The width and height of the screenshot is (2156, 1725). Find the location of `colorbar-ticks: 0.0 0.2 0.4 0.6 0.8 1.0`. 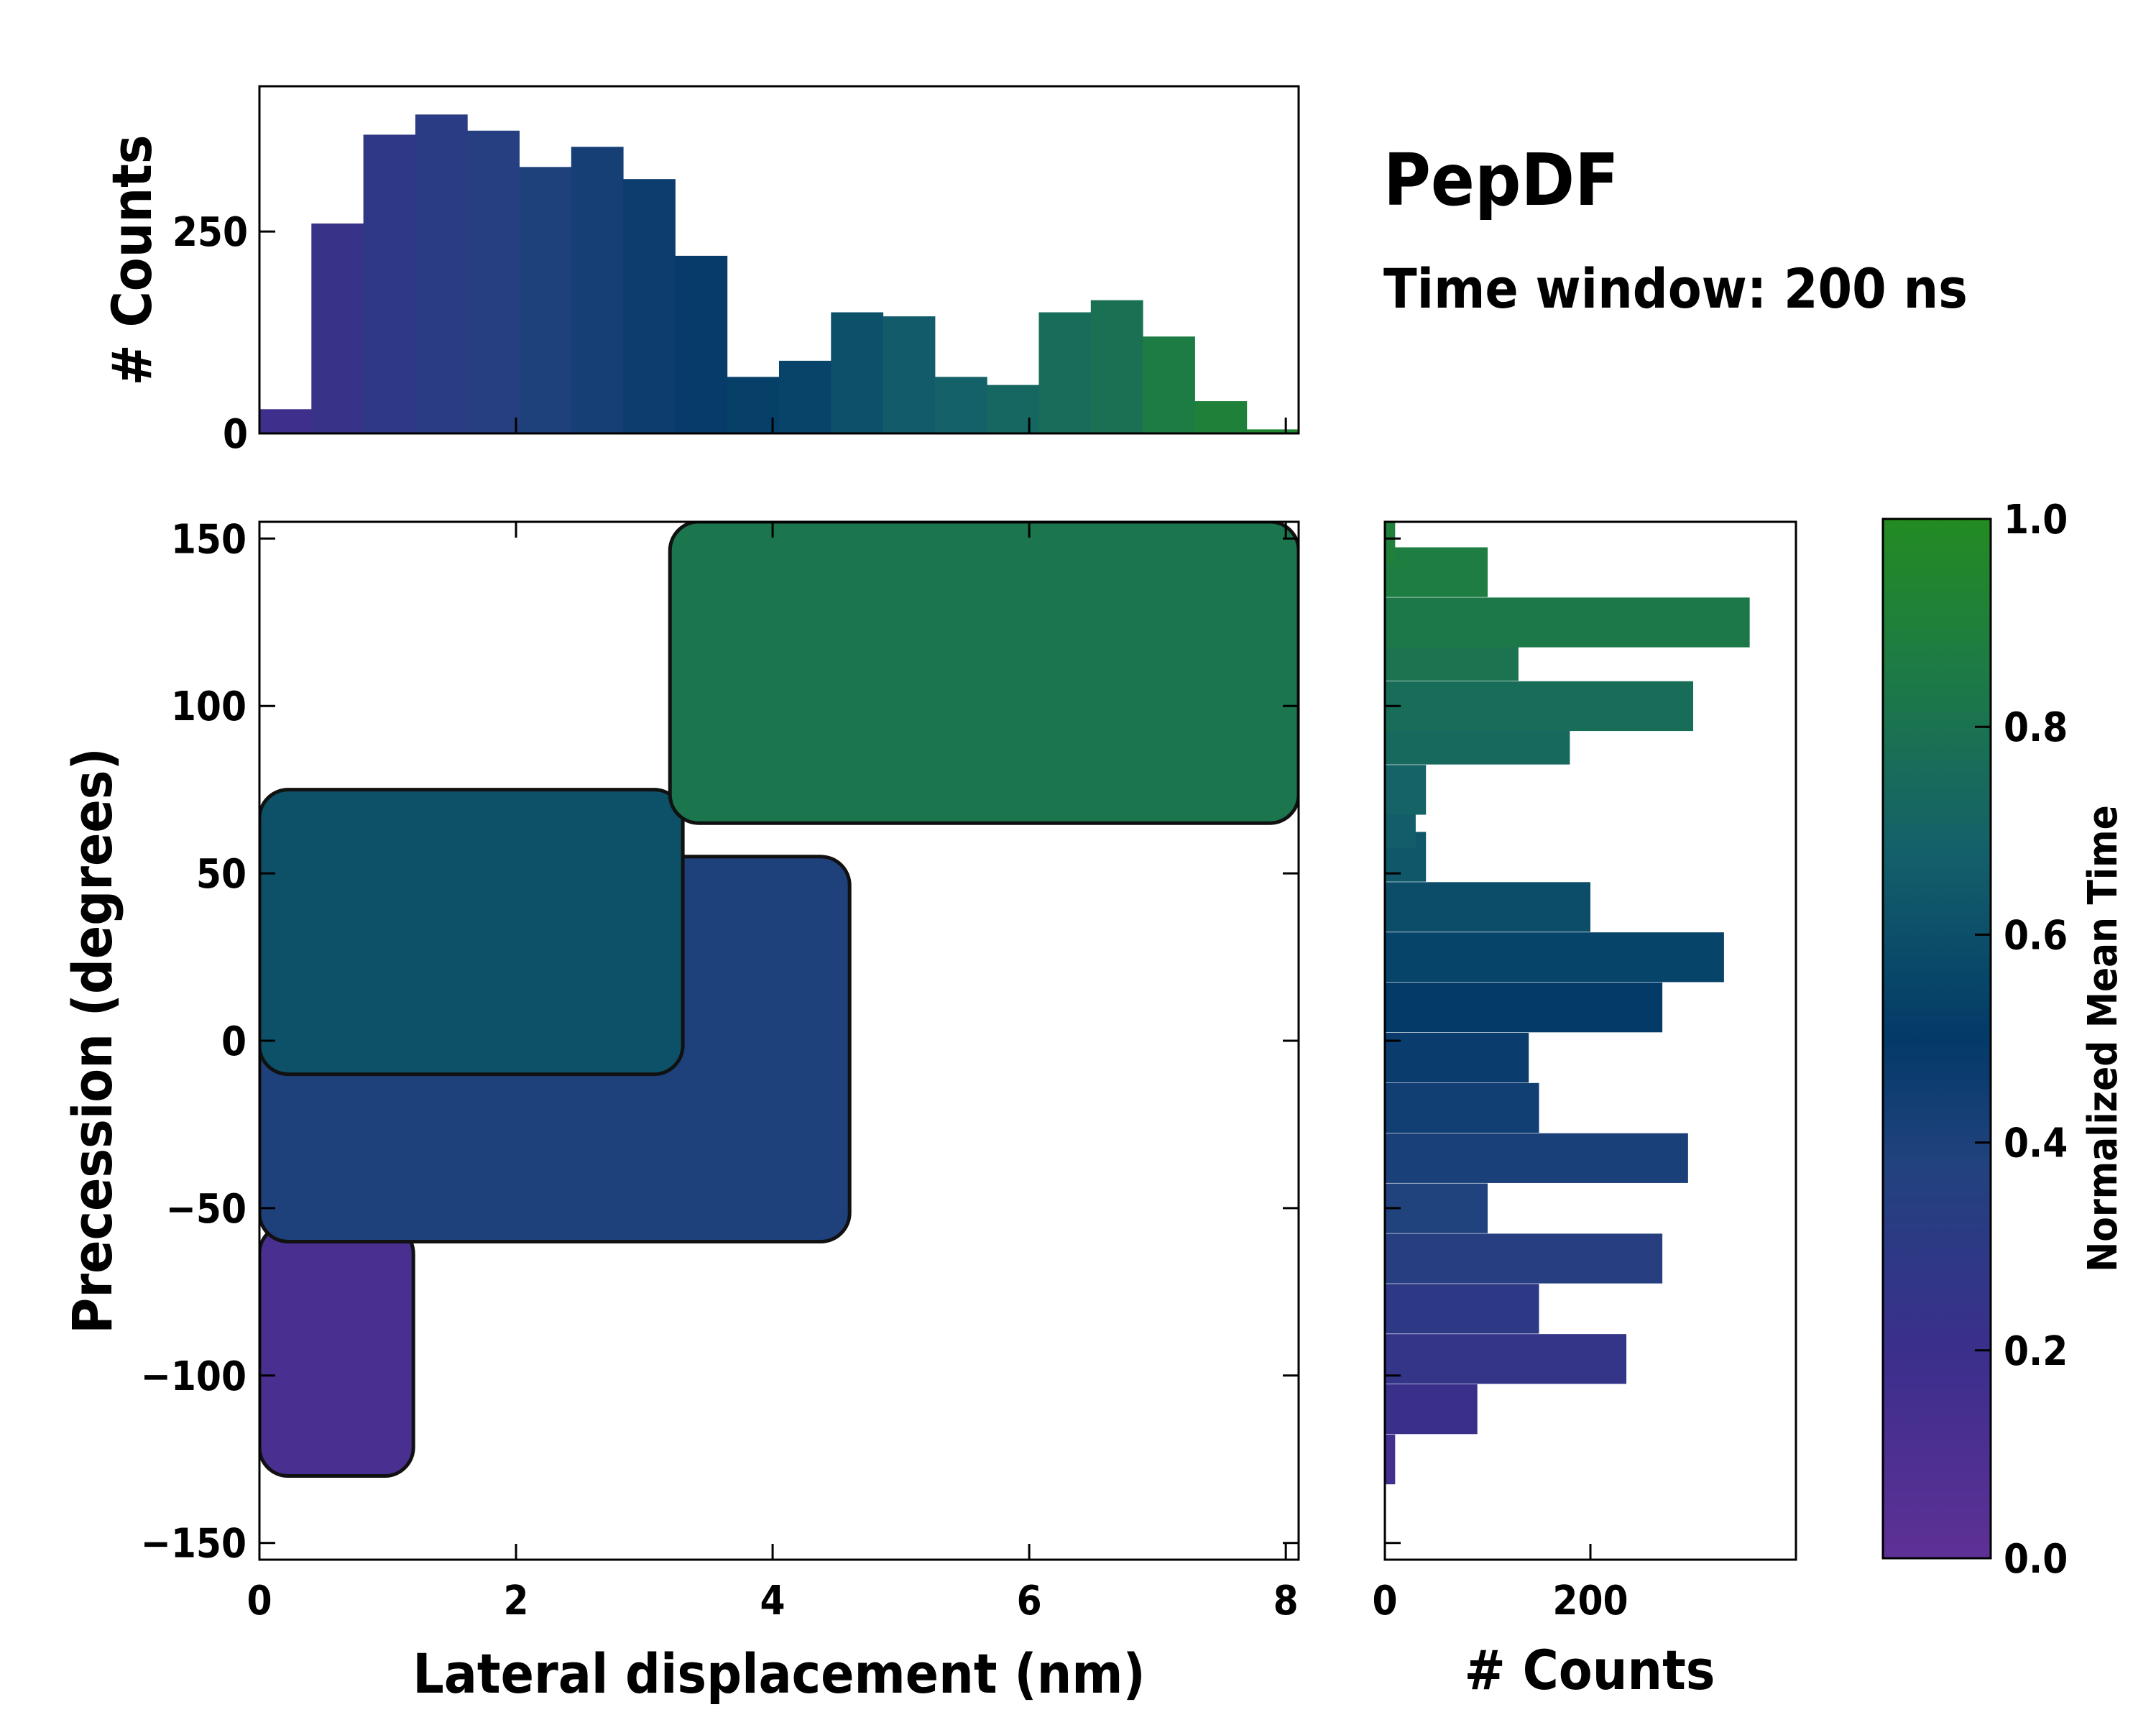

colorbar-ticks: 0.0 0.2 0.4 0.6 0.8 1.0 is located at coordinates (2022, 1040).